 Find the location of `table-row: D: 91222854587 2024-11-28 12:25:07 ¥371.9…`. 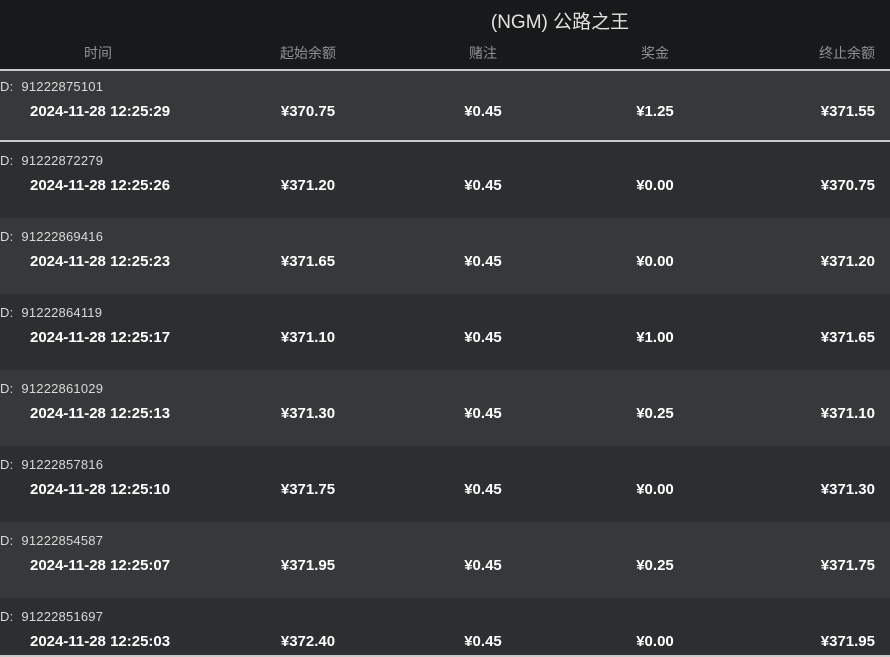

table-row: D: 91222854587 2024-11-28 12:25:07 ¥371.9… is located at coordinates (445, 560).